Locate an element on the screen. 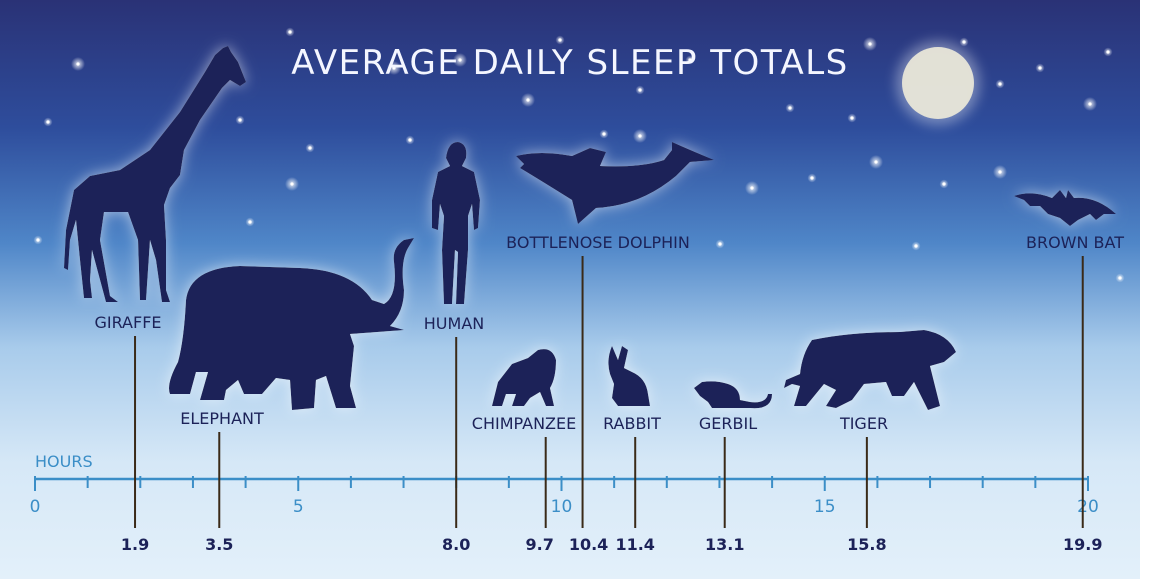 This screenshot has width=1156, height=579. tiger-icon is located at coordinates (870, 370).